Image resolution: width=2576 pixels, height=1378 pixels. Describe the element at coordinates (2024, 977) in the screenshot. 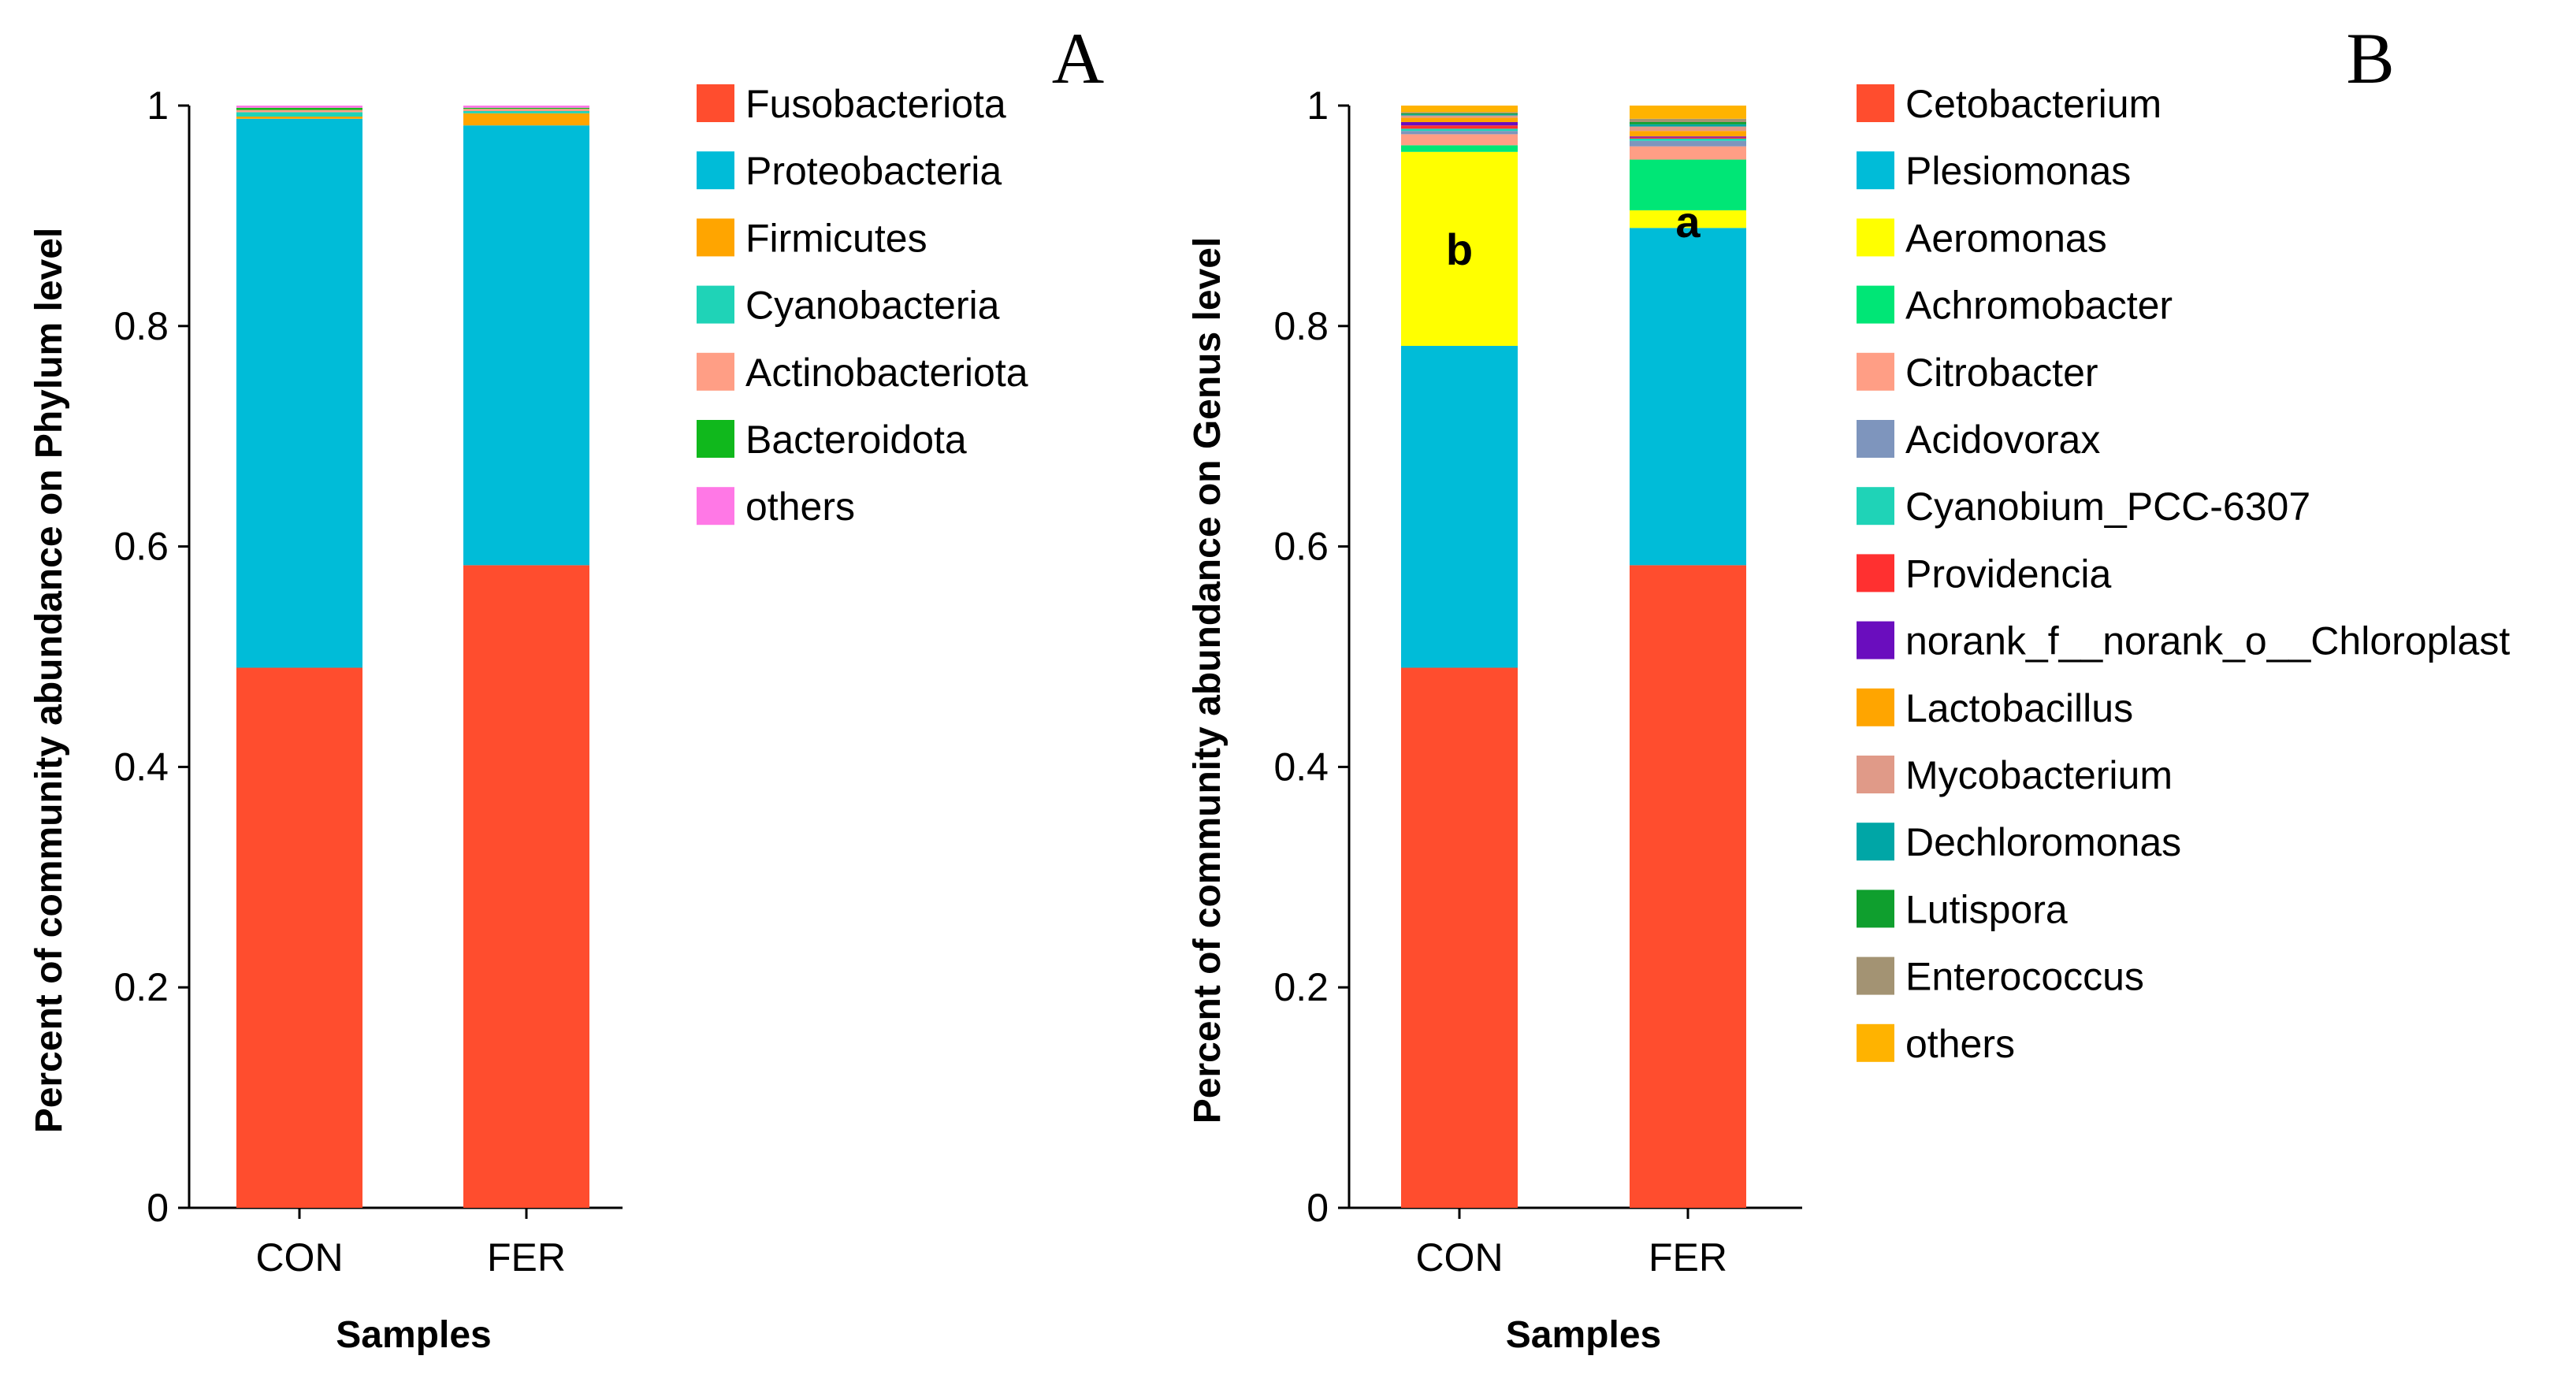

I see `legend-label: Enterococcus` at that location.